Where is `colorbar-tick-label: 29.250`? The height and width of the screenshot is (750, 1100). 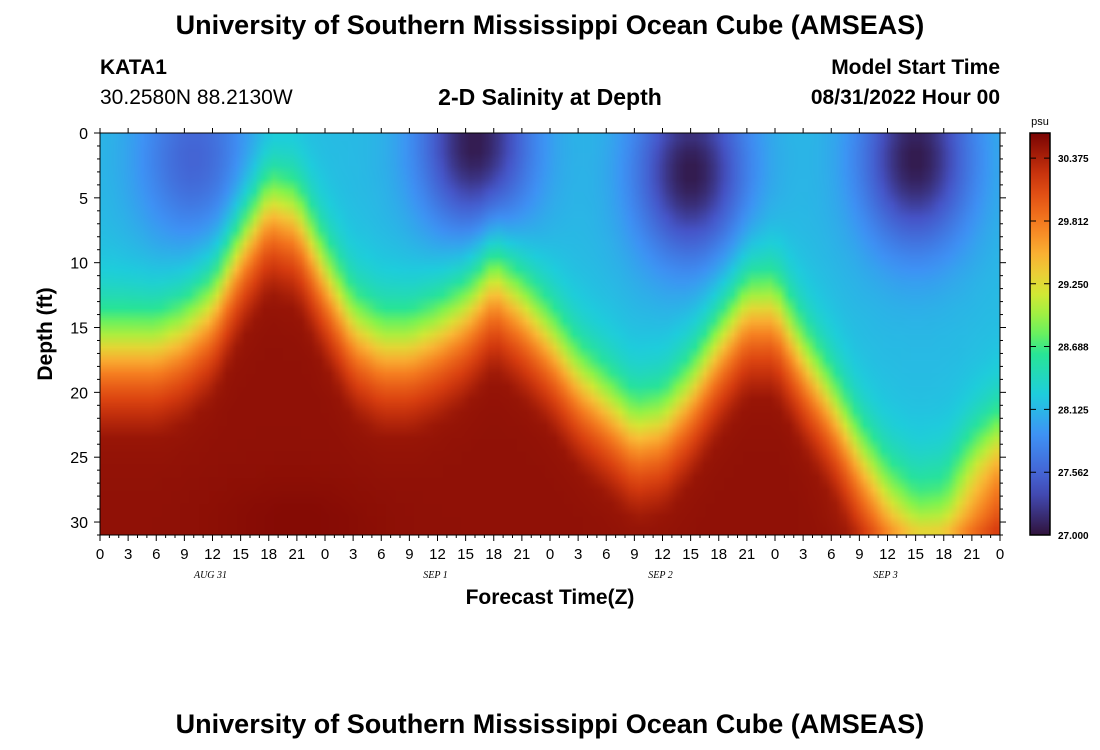
colorbar-tick-label: 29.250 is located at coordinates (1073, 285).